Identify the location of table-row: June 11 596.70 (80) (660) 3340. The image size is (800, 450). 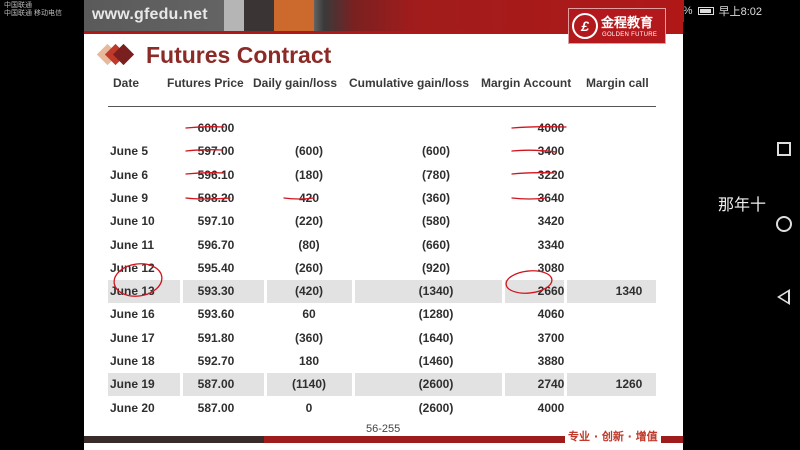
(382, 245).